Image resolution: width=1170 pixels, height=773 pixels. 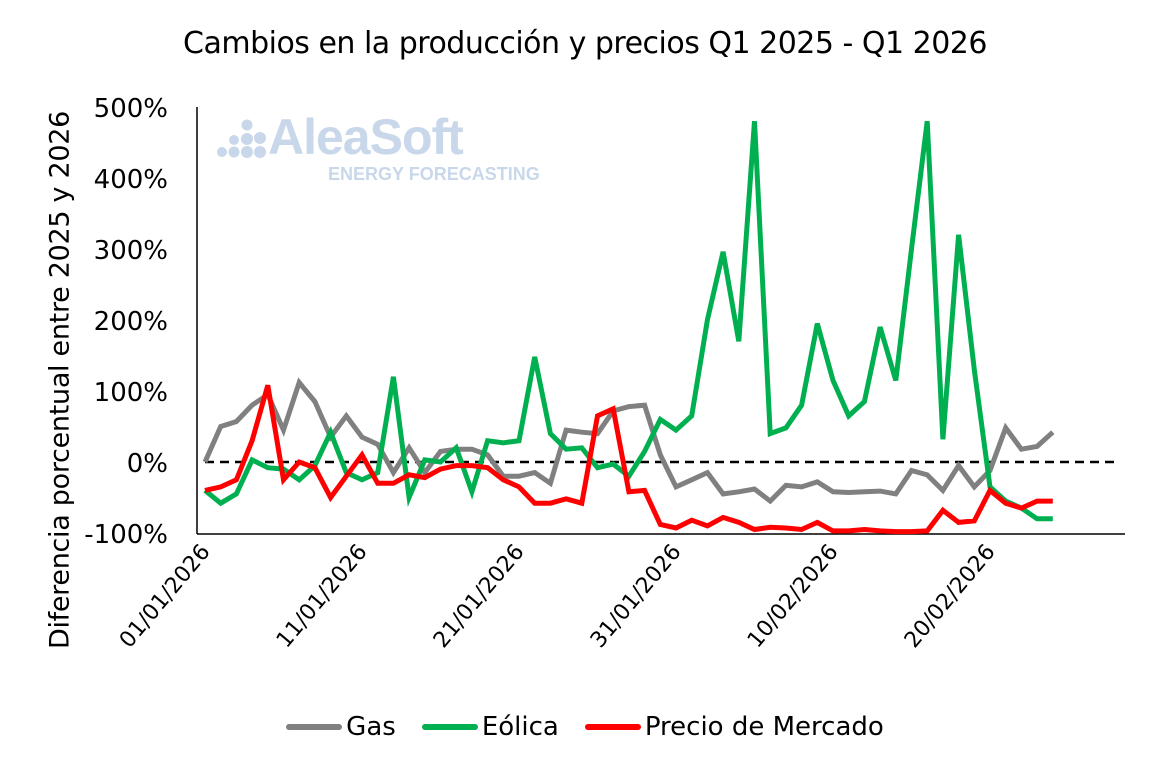 What do you see at coordinates (241, 138) in the screenshot?
I see `logo-dots-icon` at bounding box center [241, 138].